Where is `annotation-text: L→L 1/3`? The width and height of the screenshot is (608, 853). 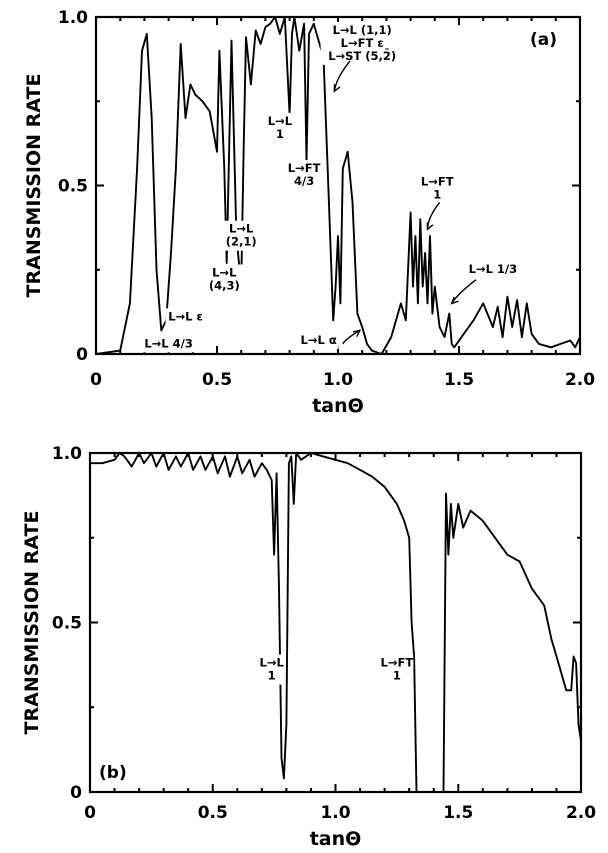
annotation-text: L→L 1/3 is located at coordinates (493, 269).